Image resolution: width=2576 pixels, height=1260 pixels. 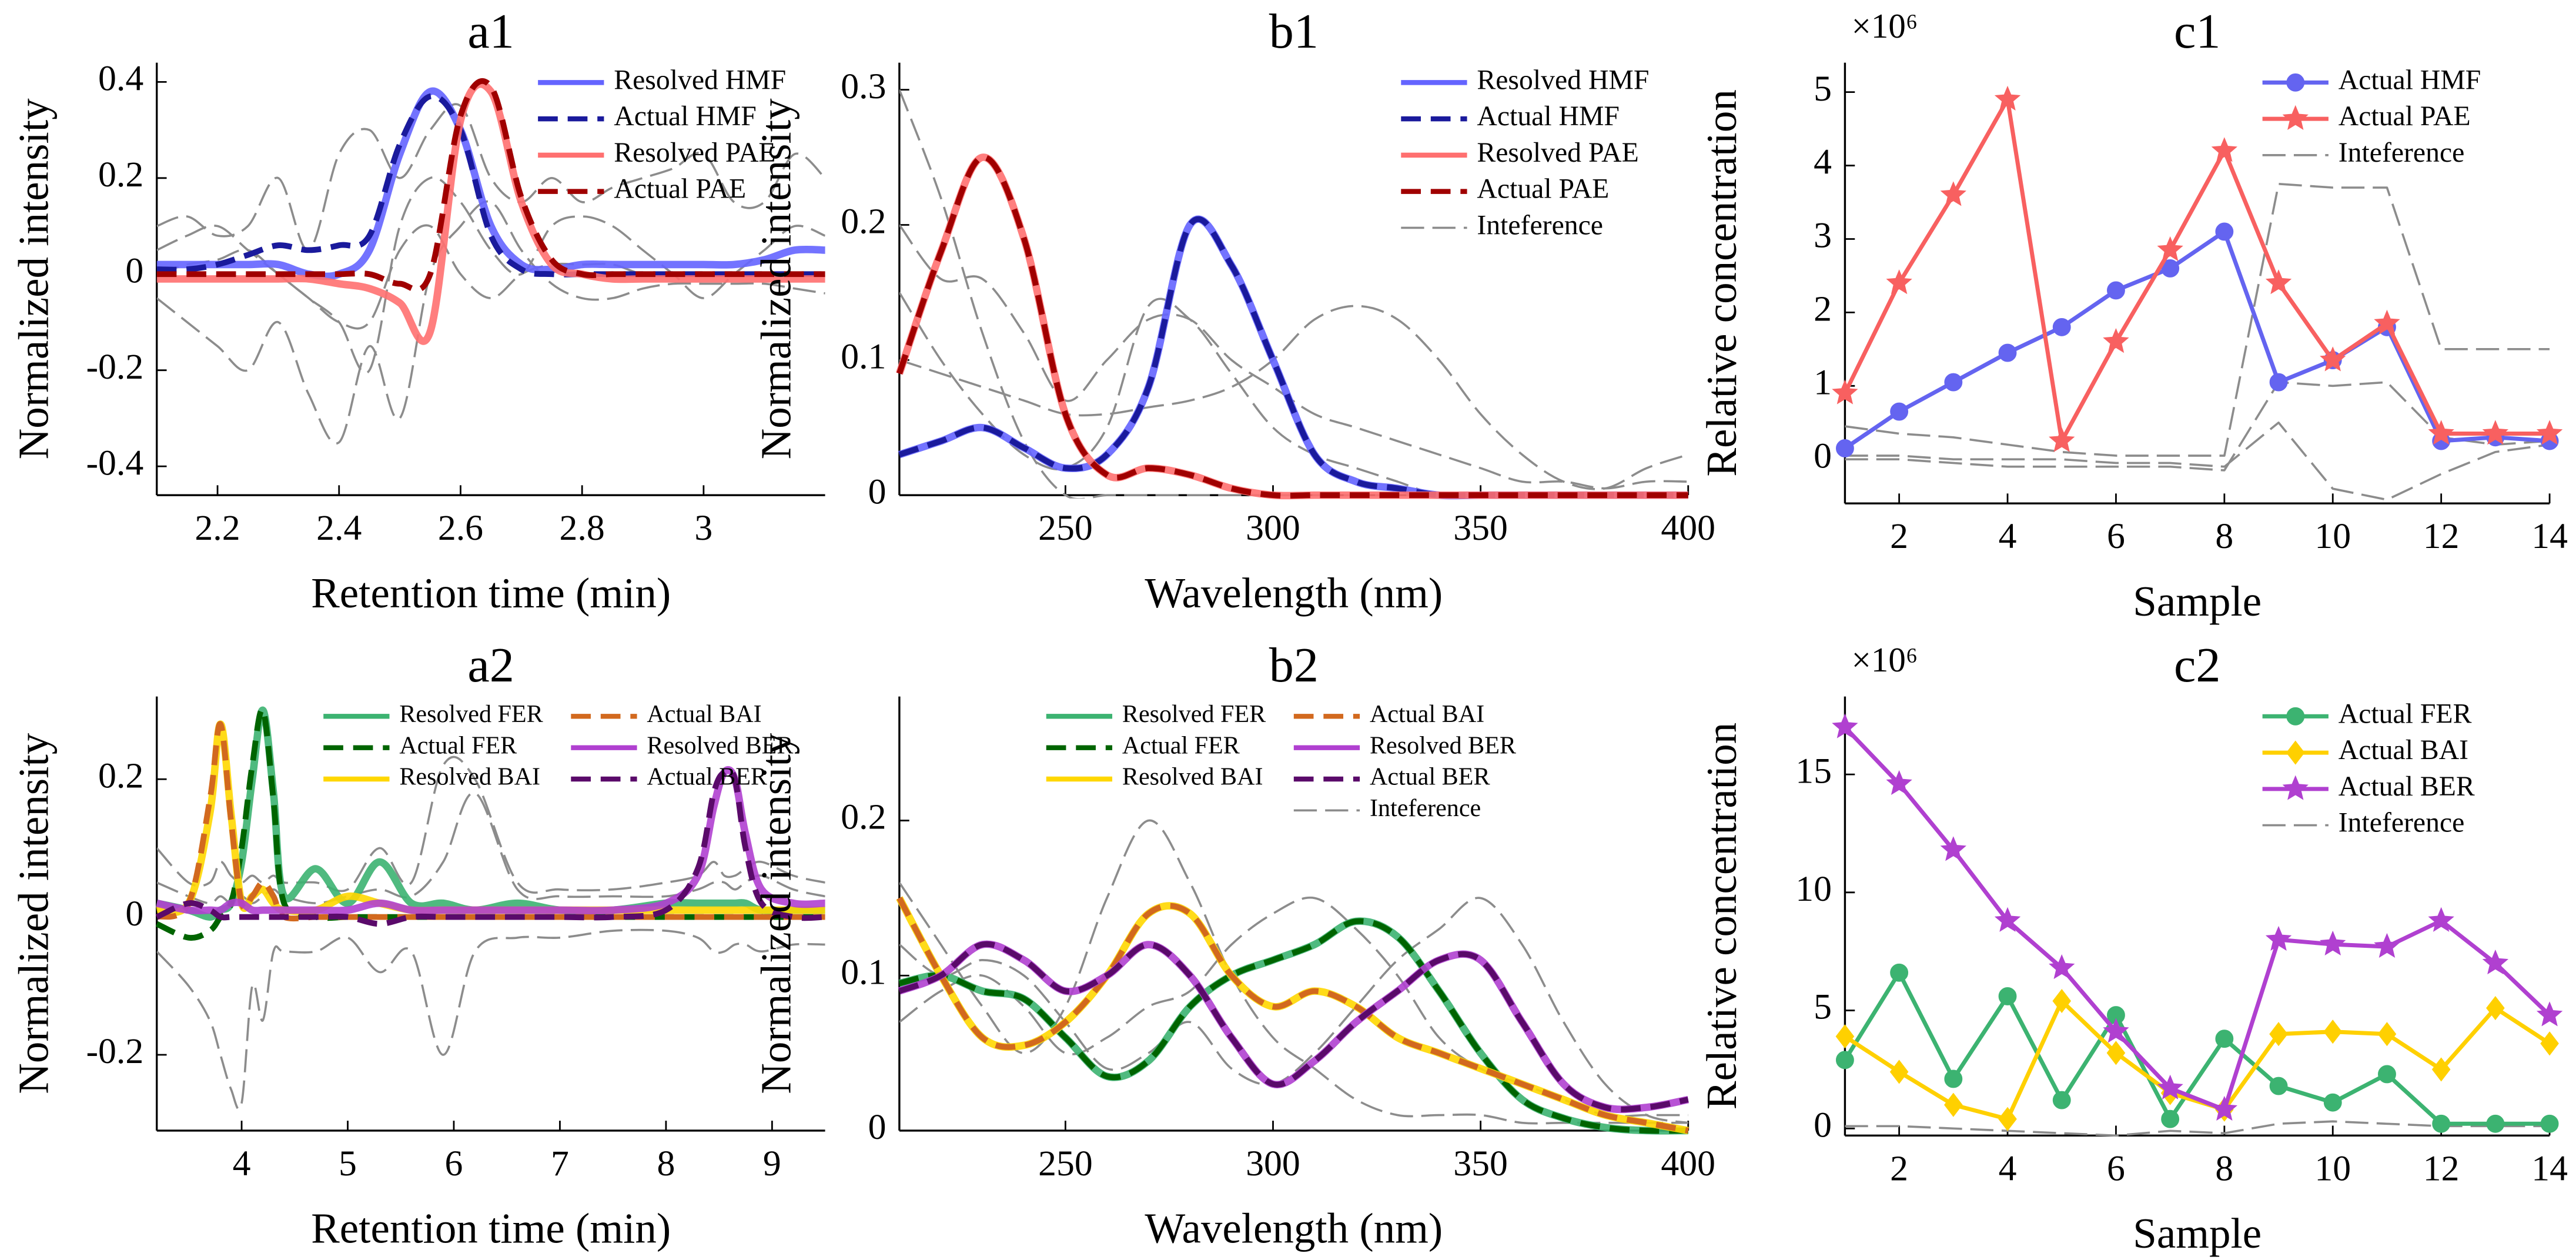 What do you see at coordinates (720, 745) in the screenshot?
I see `legend-label: Resolved BER` at bounding box center [720, 745].